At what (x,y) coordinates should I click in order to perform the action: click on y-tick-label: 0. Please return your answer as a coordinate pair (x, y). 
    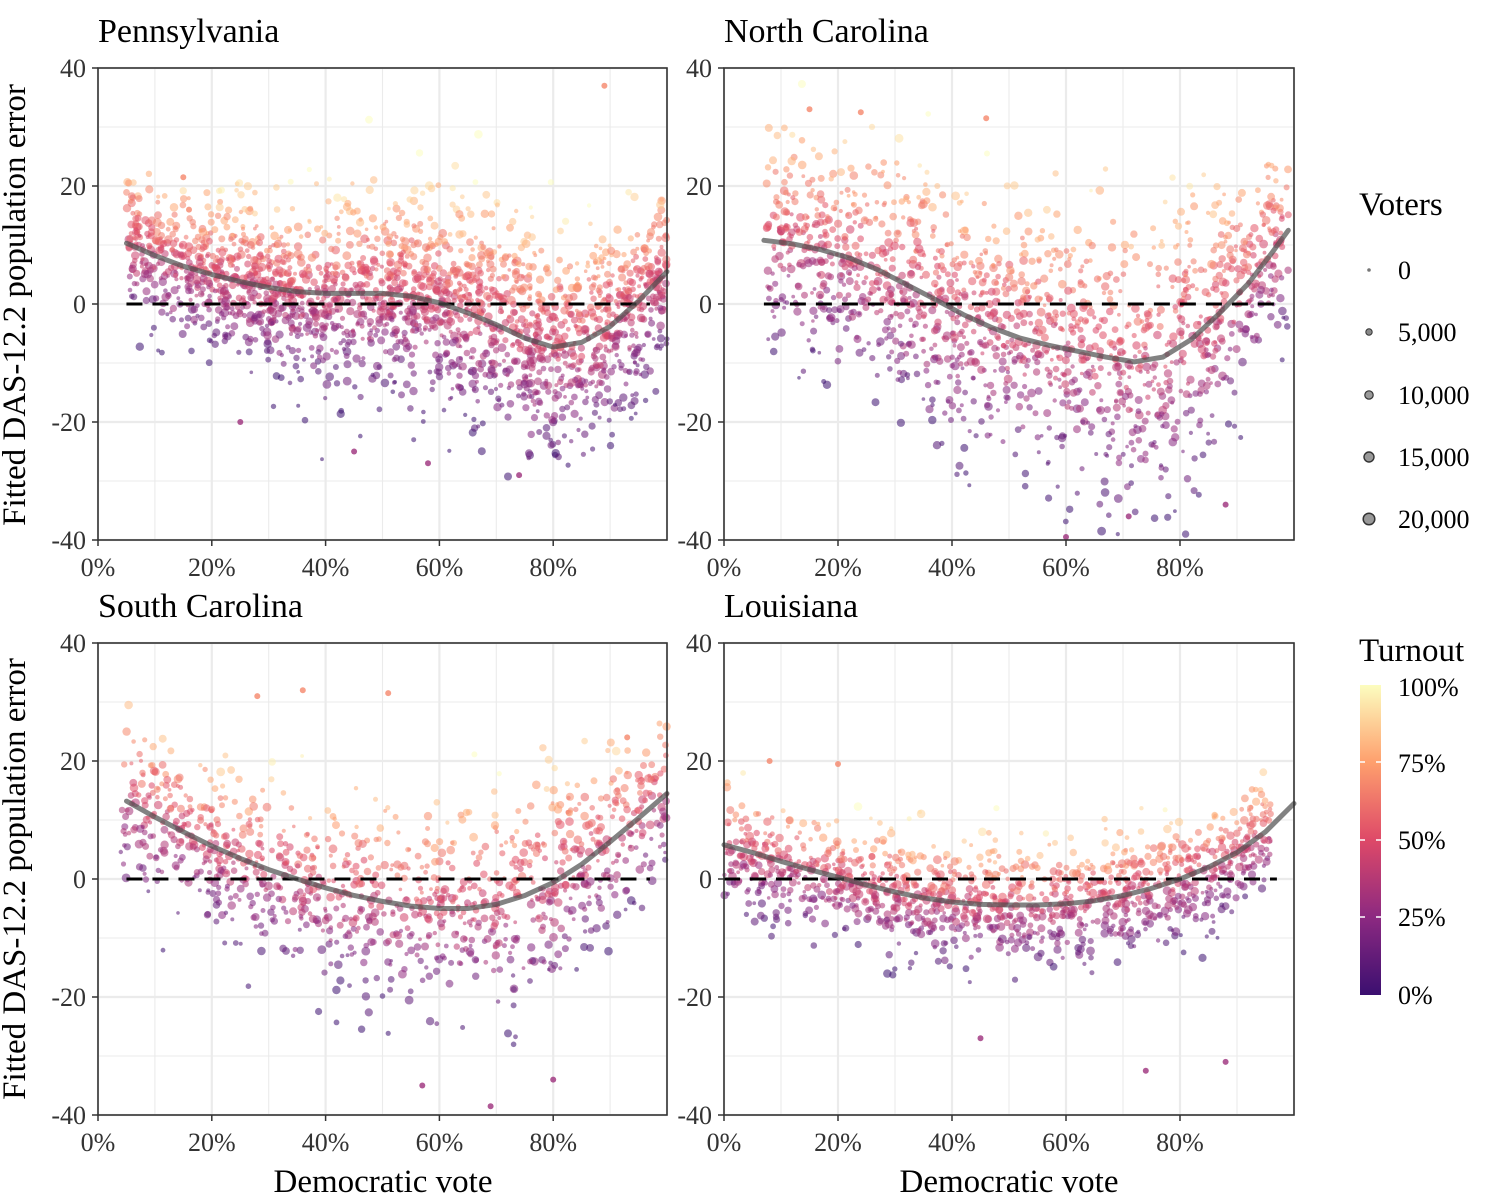
    Looking at the image, I should click on (79, 304).